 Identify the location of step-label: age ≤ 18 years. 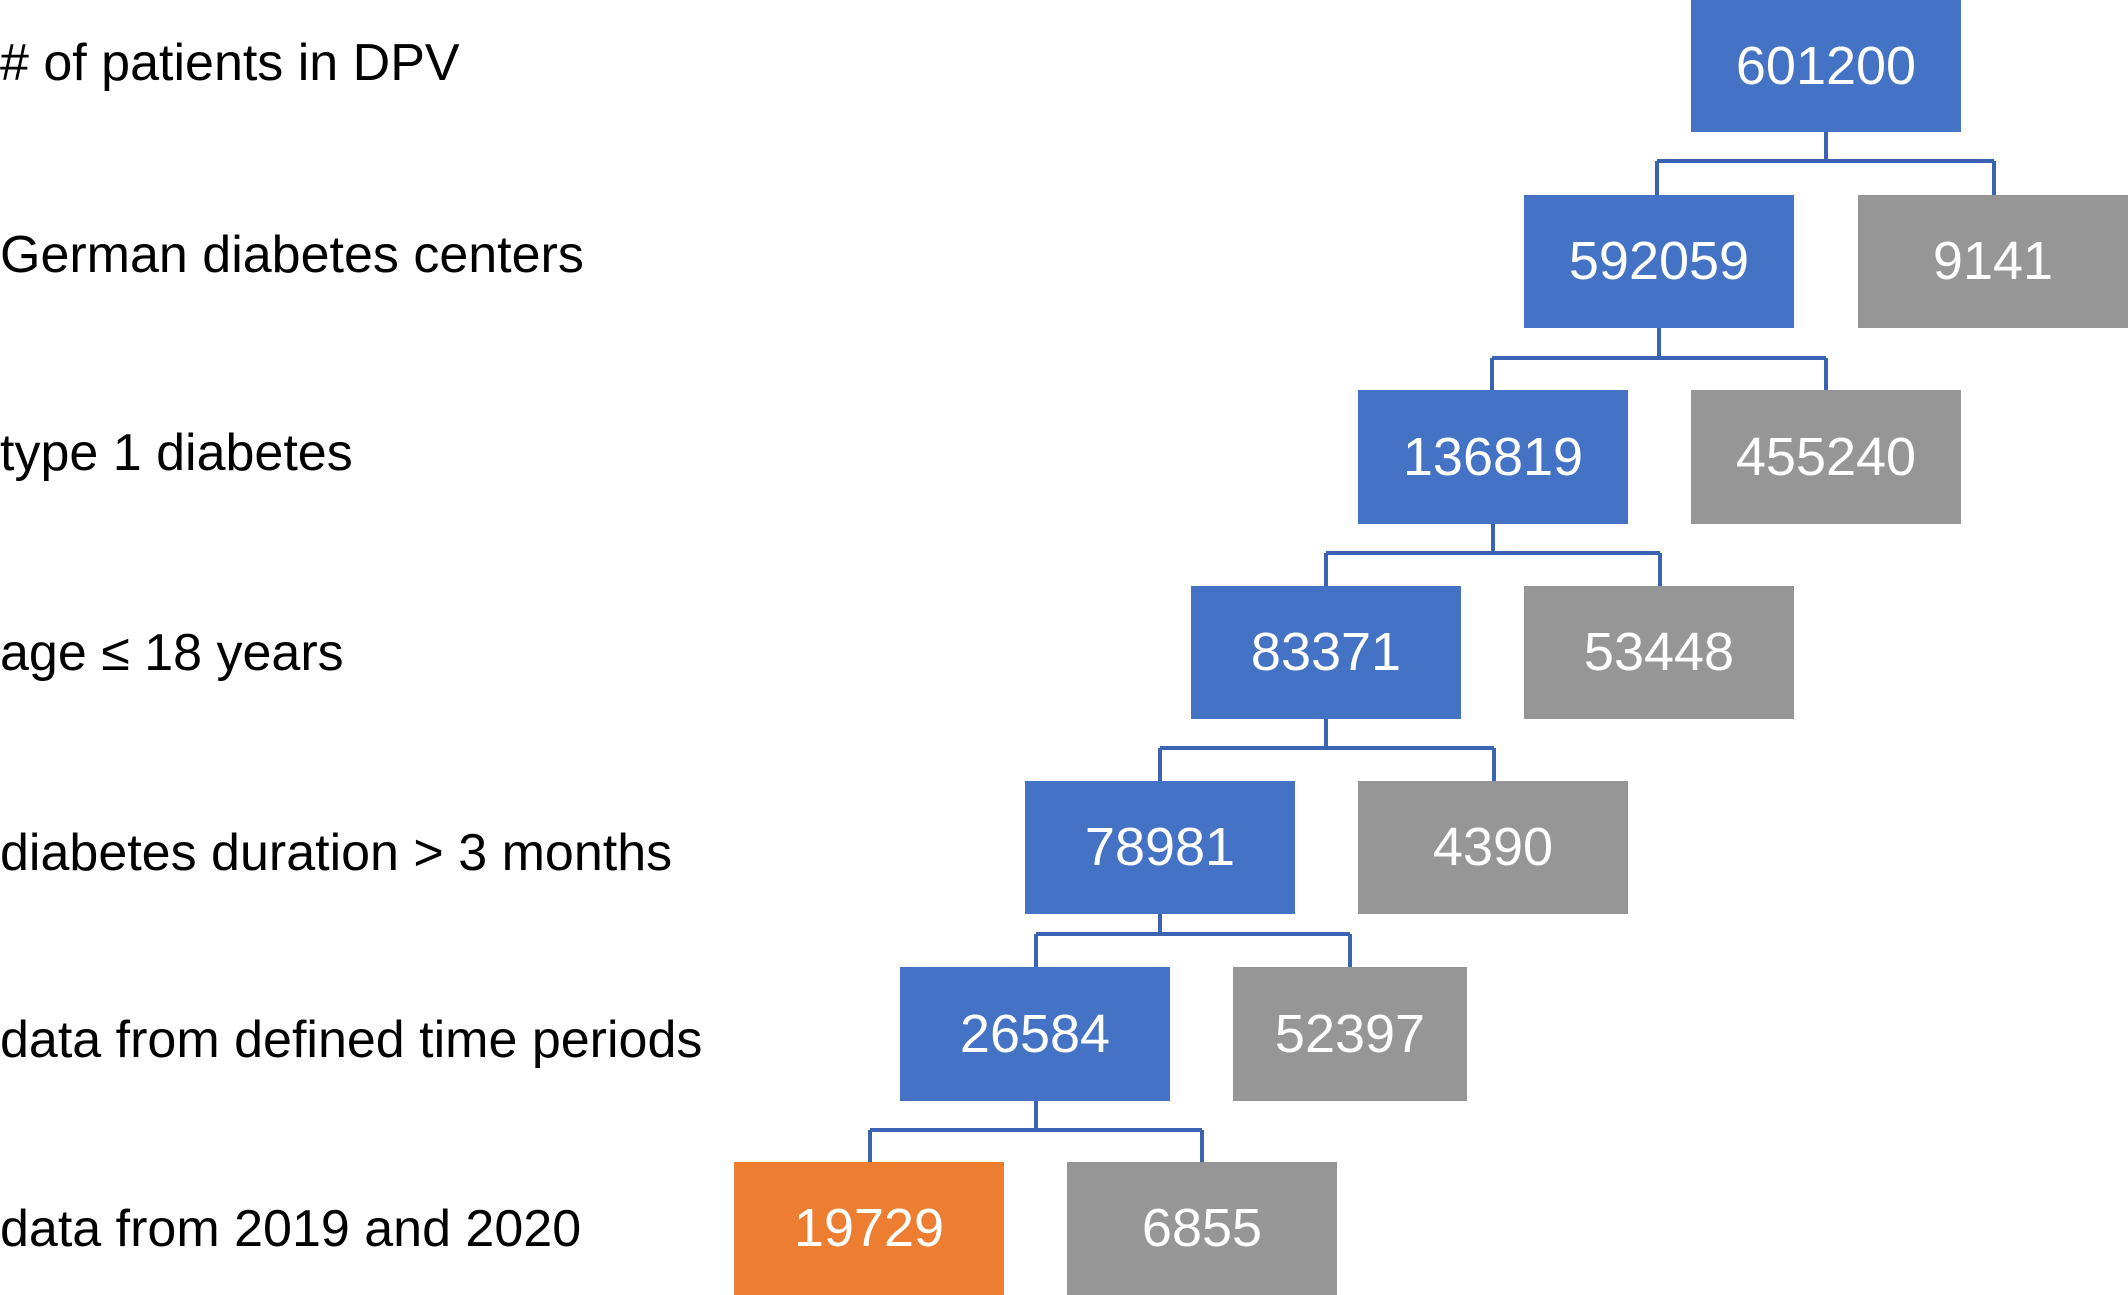
(172, 653).